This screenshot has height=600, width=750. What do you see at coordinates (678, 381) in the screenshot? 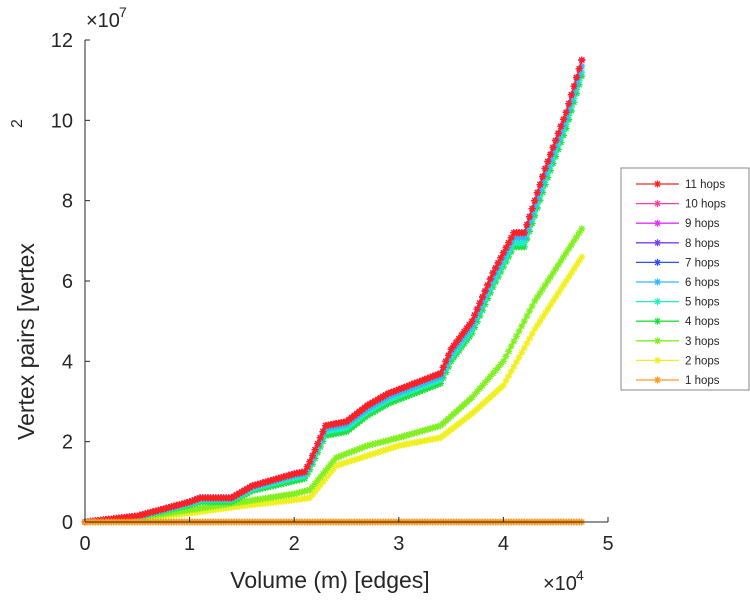
I see `legend-item: 1 hops` at bounding box center [678, 381].